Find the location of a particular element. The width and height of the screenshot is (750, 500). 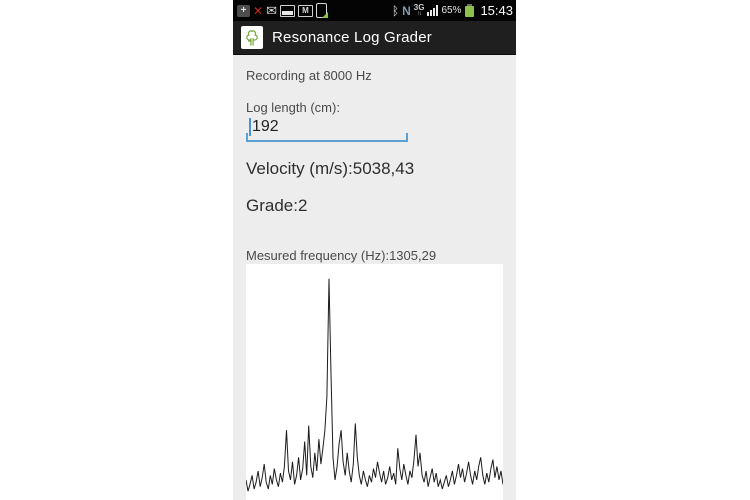

tree-icon is located at coordinates (252, 38).